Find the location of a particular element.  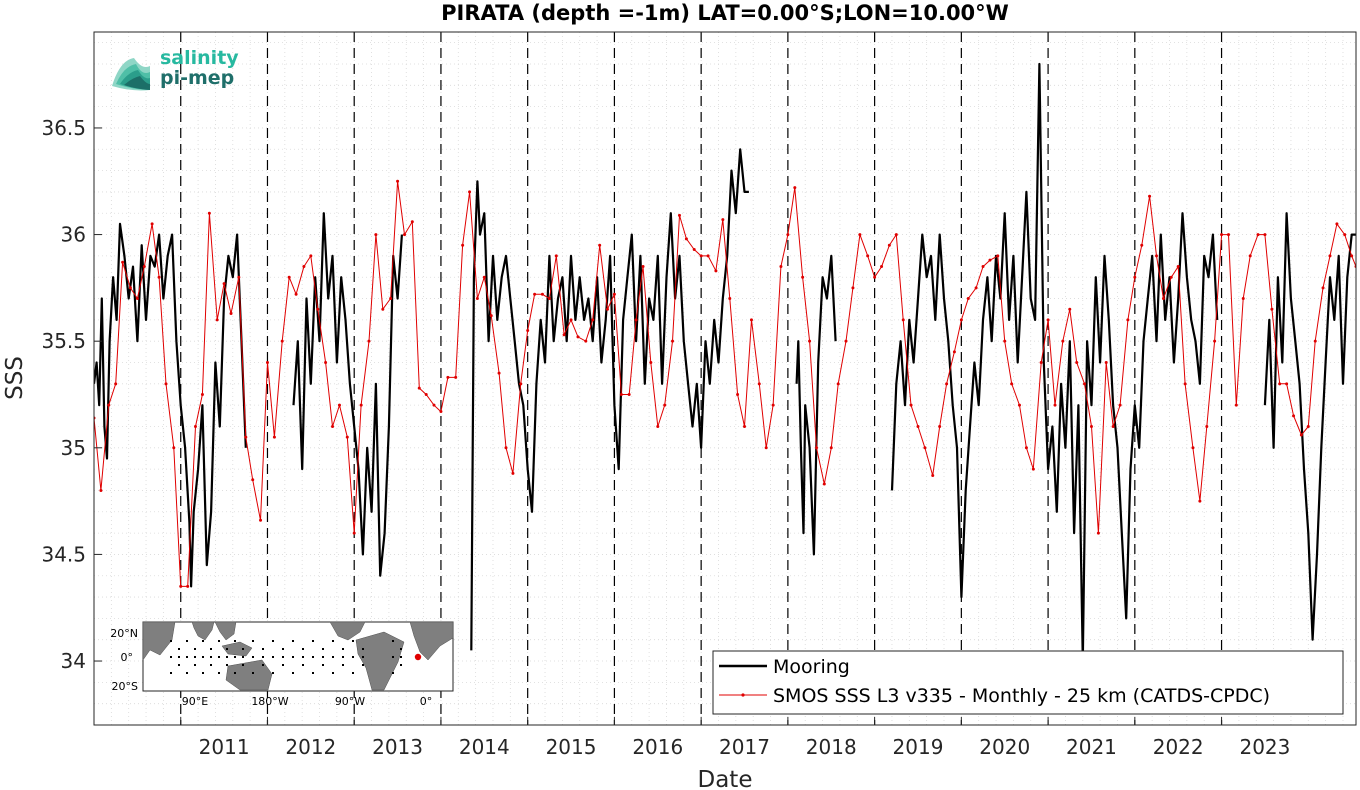

x-tick-label: 2020 is located at coordinates (1004, 747).